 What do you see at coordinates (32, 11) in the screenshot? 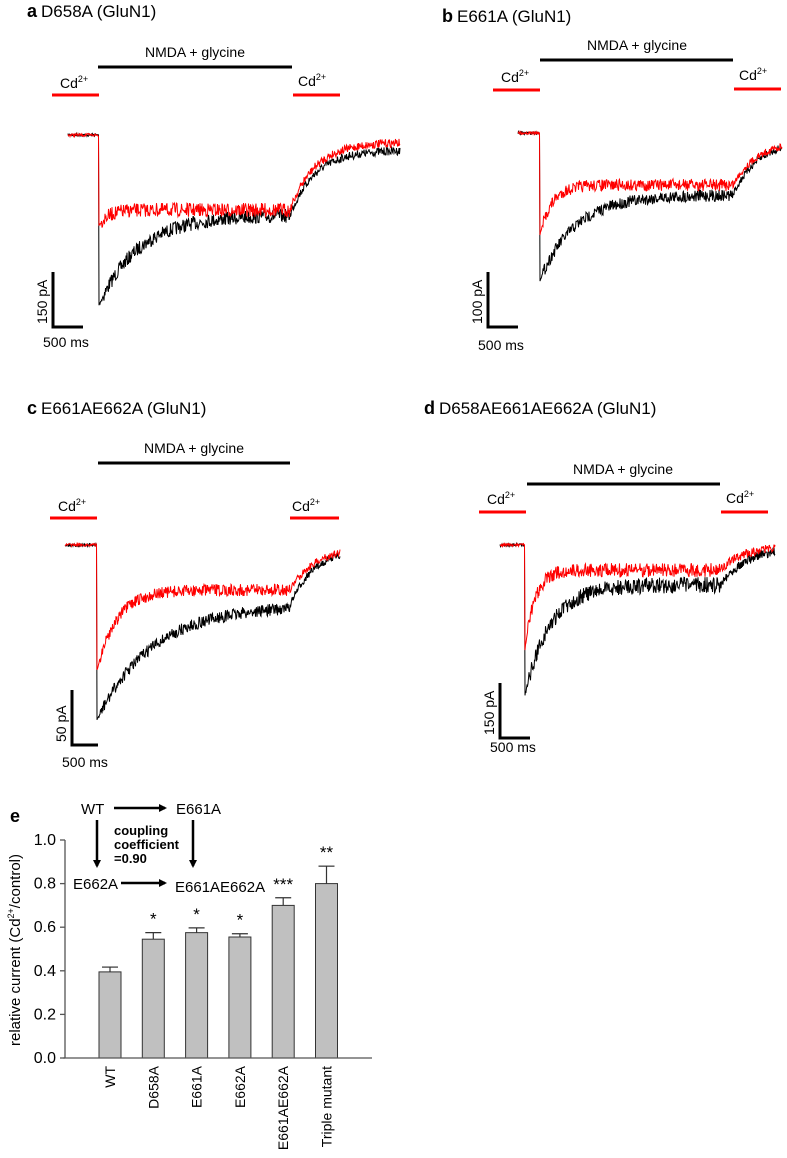
I see `panel-letter: a` at bounding box center [32, 11].